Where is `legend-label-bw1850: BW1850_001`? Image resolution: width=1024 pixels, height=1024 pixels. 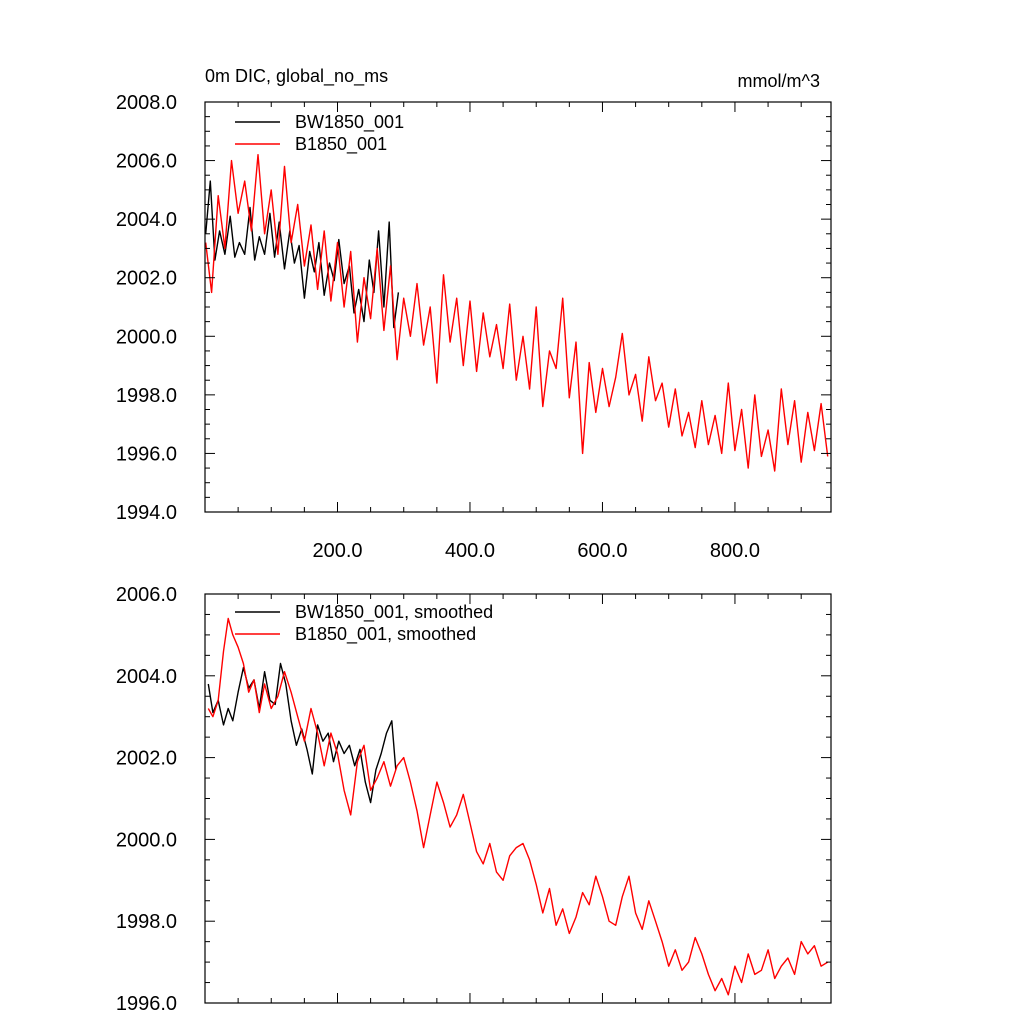
legend-label-bw1850: BW1850_001 is located at coordinates (349, 122).